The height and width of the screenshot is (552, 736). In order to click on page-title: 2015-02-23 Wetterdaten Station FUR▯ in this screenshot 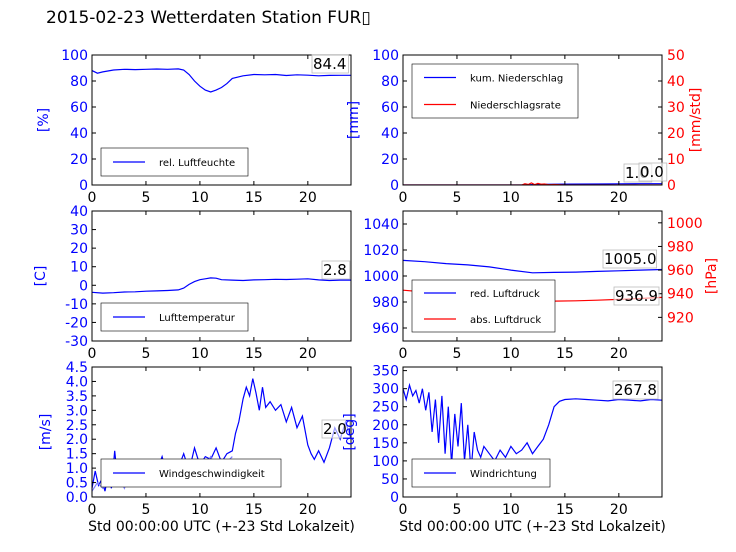, I will do `click(208, 18)`.